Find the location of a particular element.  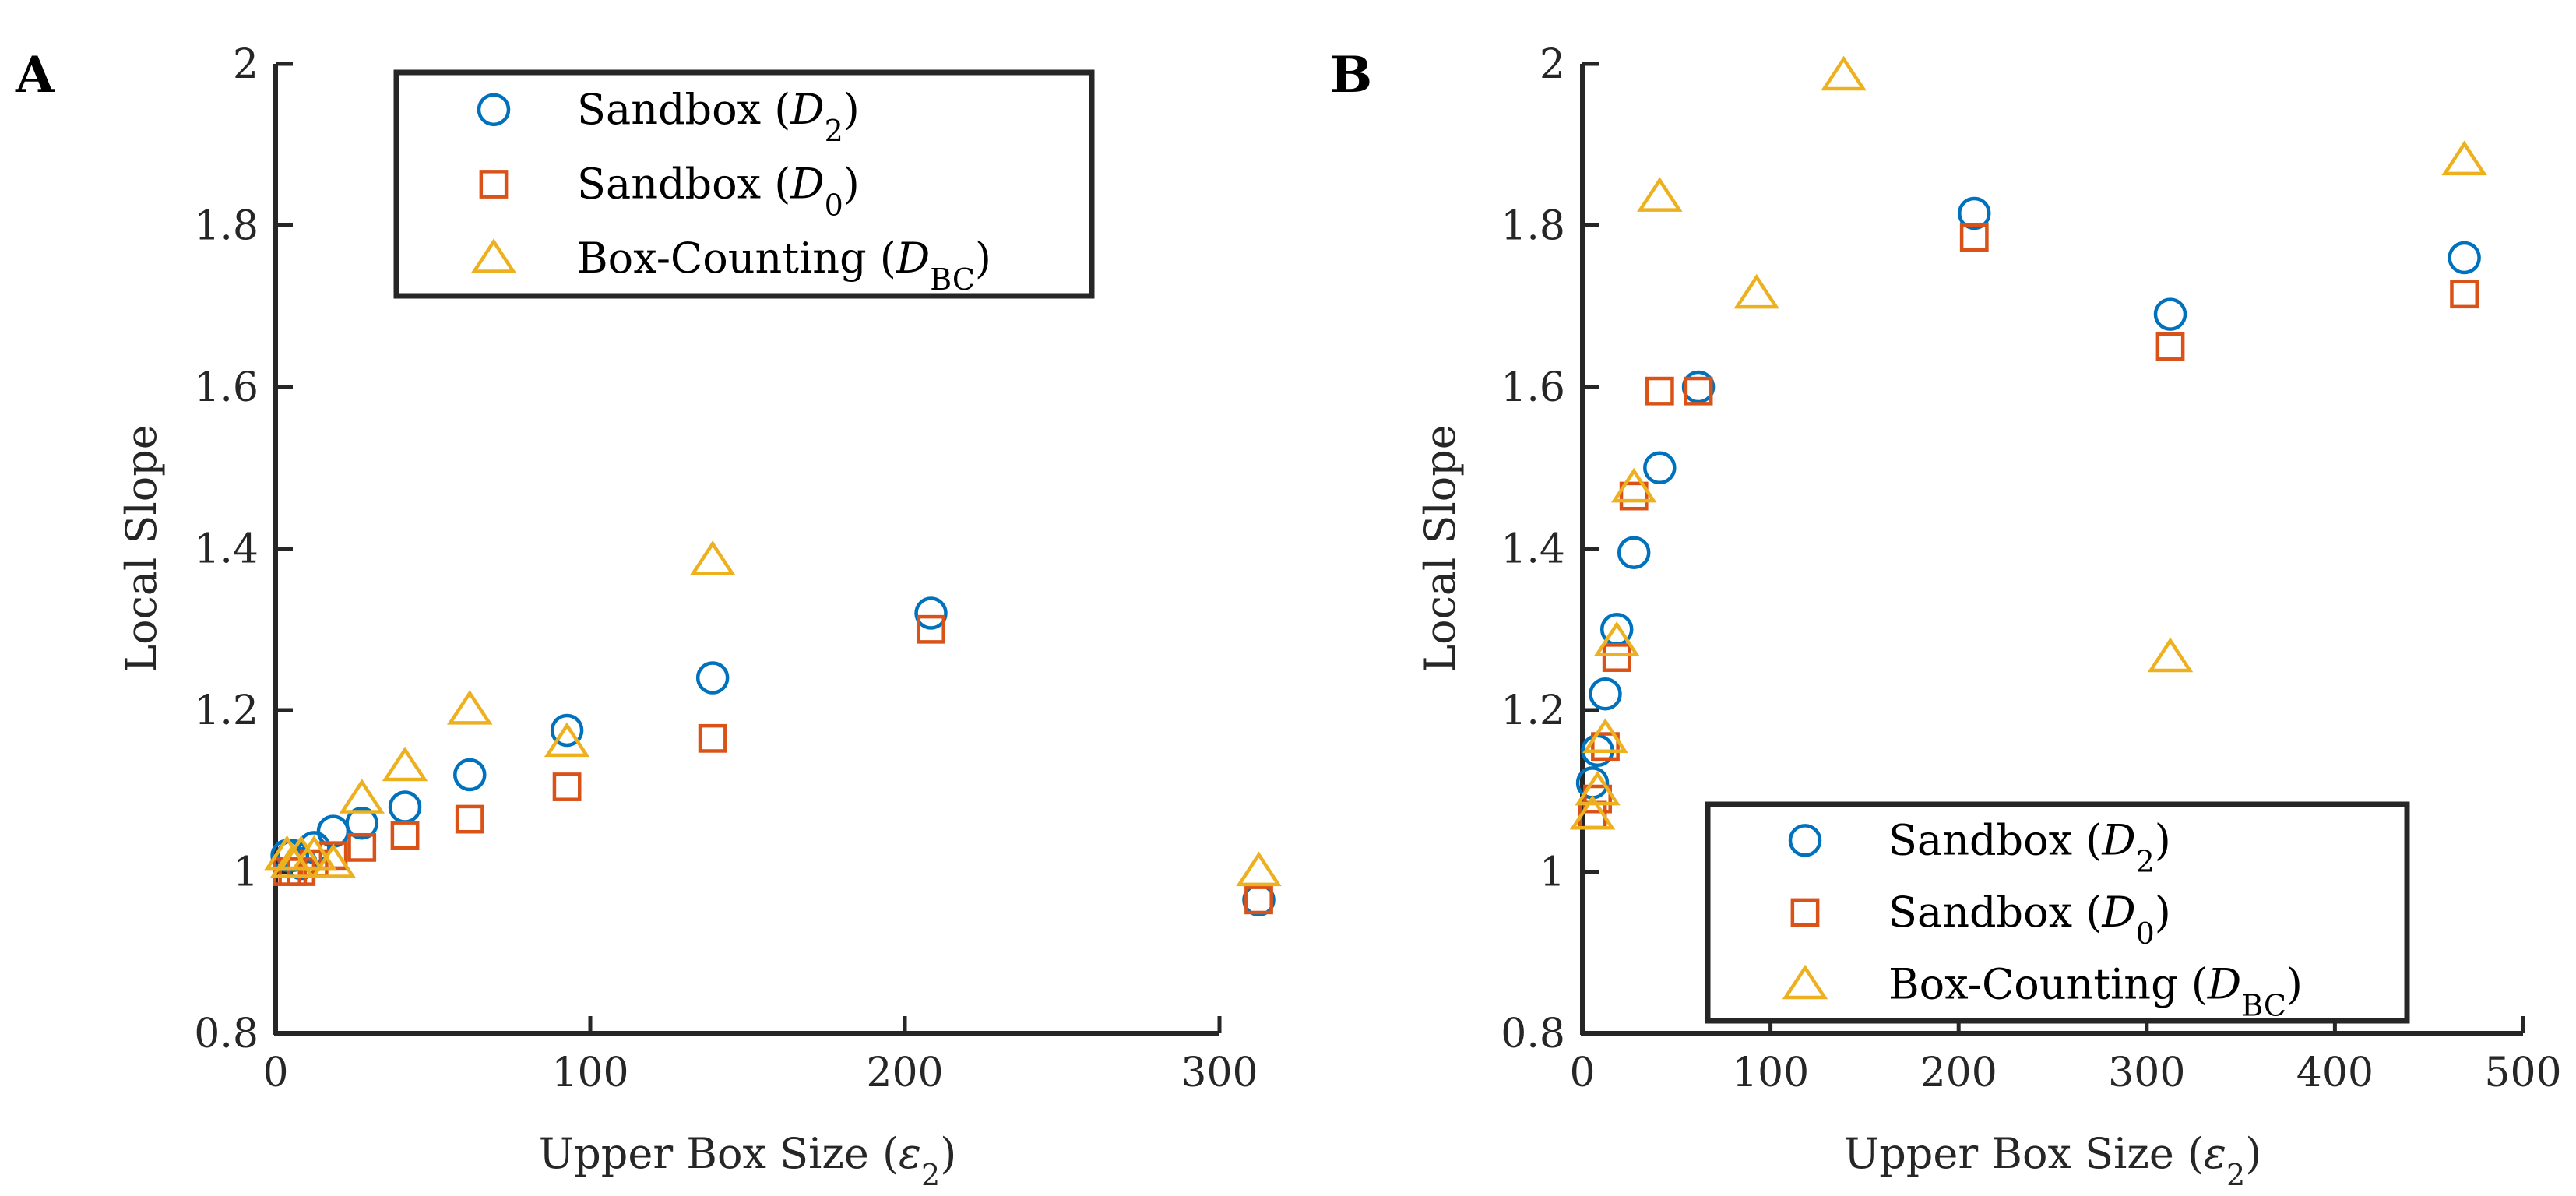

series-circle is located at coordinates (773, 757).